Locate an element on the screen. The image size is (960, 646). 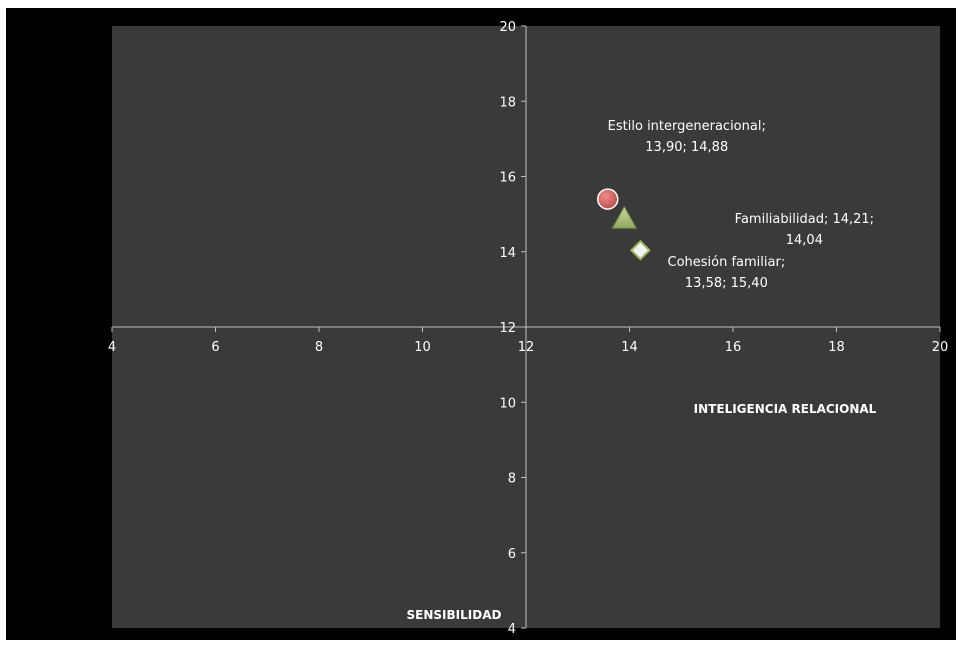
x-tick-label: 4 is located at coordinates (112, 347).